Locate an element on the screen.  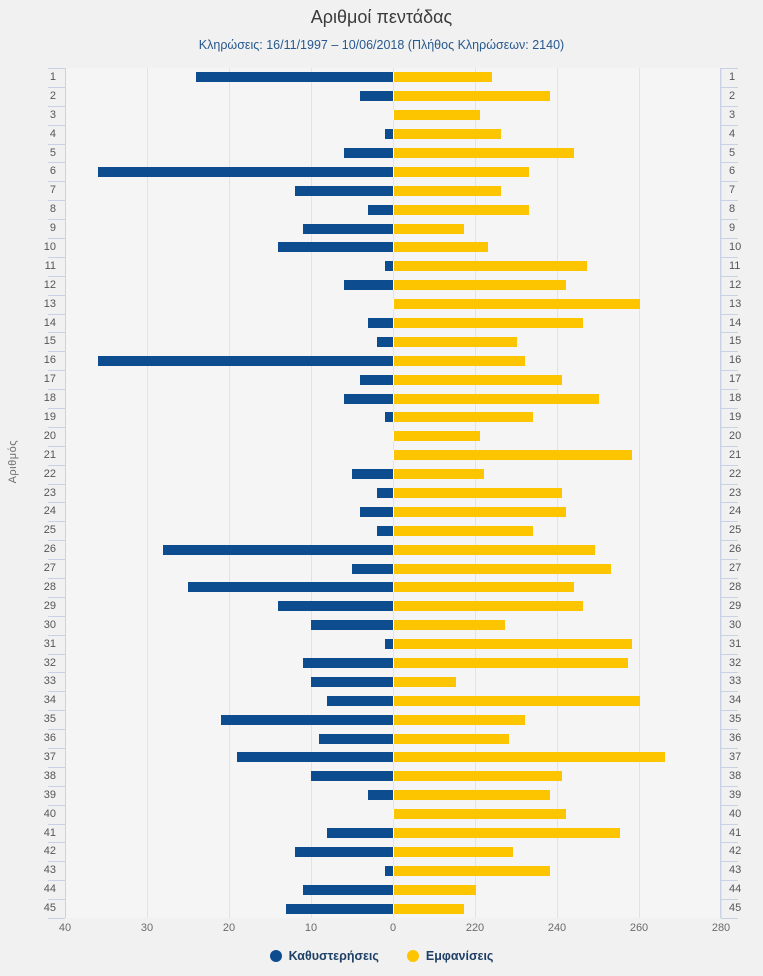
axis-line is located at coordinates (65, 493).